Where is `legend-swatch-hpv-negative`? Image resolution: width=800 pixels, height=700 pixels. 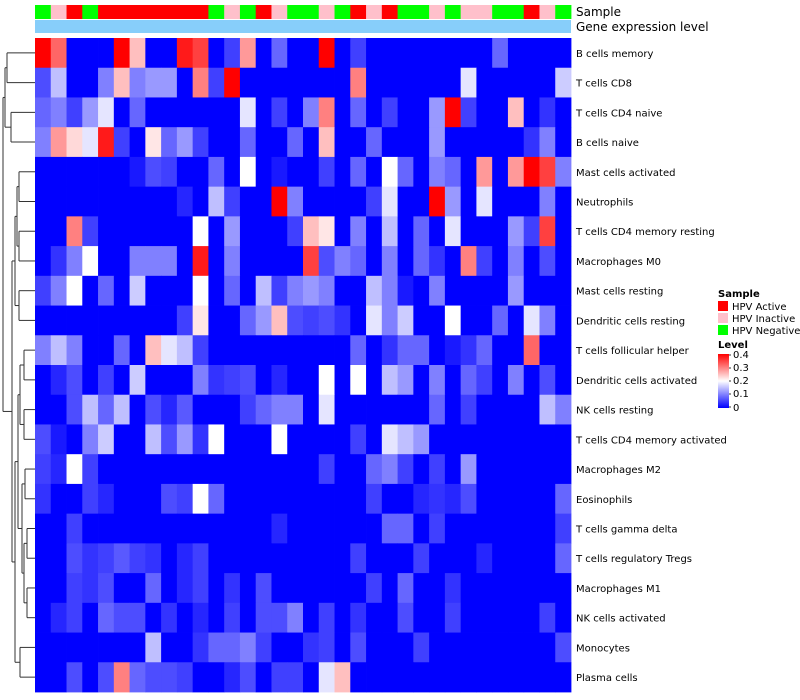 legend-swatch-hpv-negative is located at coordinates (723, 330).